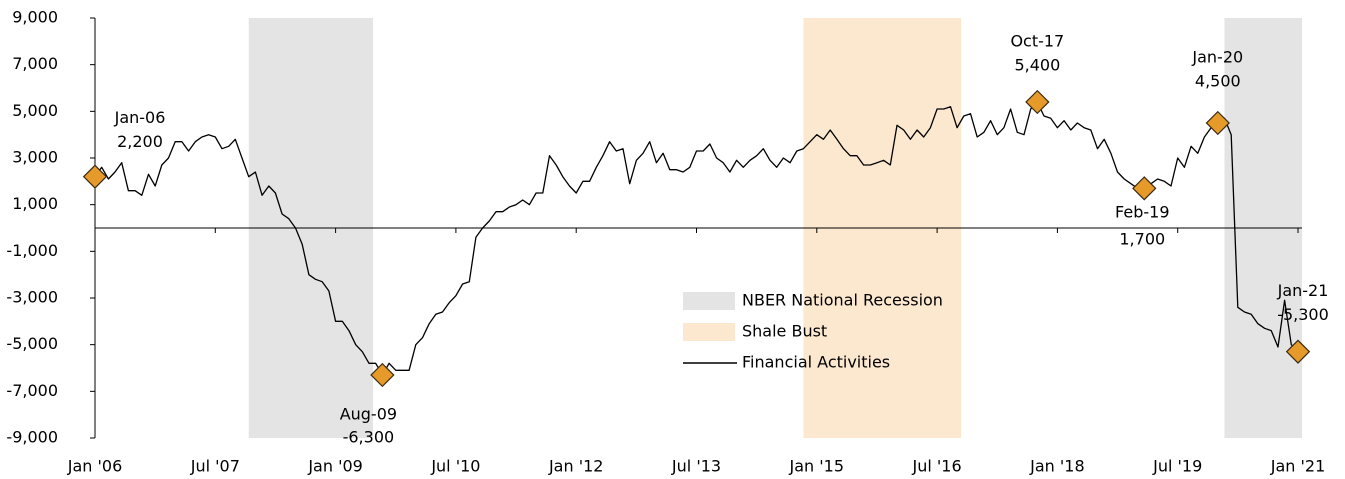 This screenshot has height=479, width=1345. I want to click on x-tick-label: Jul '16, so click(937, 466).